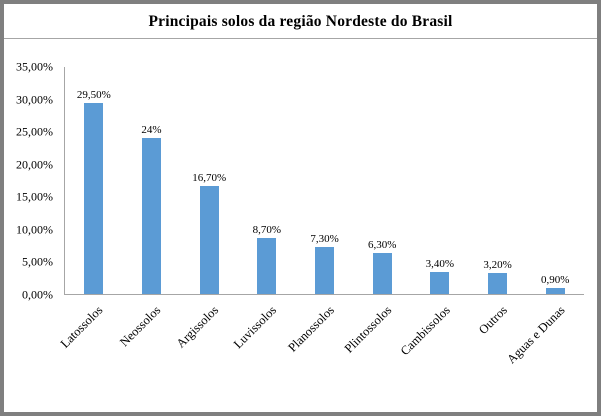  What do you see at coordinates (555, 180) in the screenshot?
I see `bar-slot: 0,90%` at bounding box center [555, 180].